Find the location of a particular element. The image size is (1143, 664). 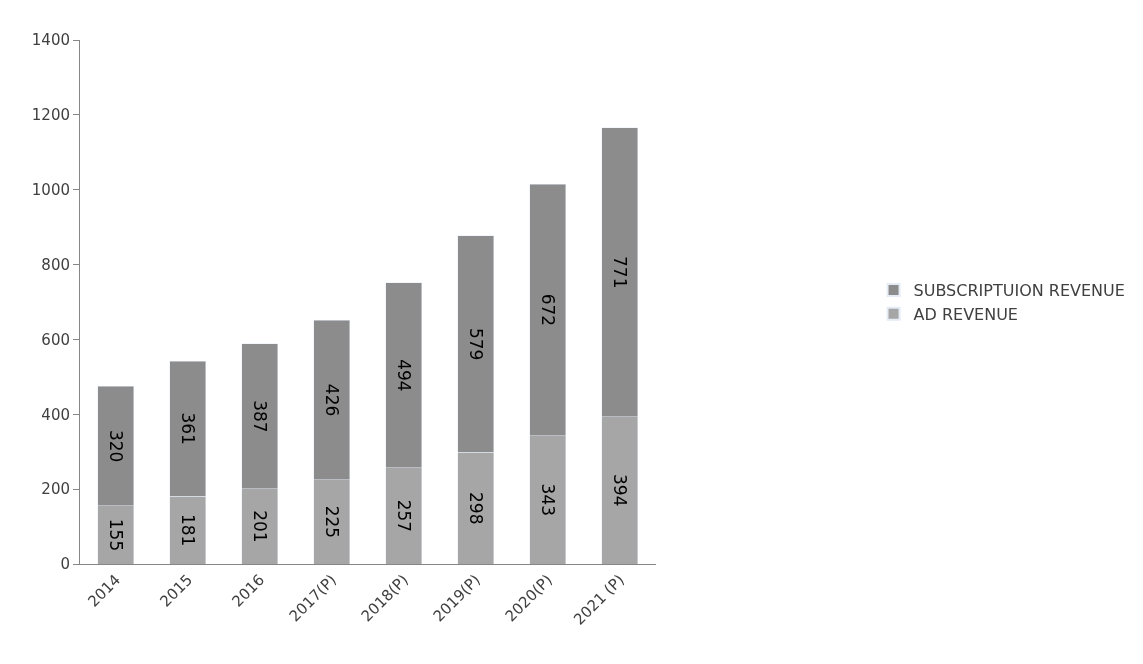

y-tick-label: 400 is located at coordinates (55, 414).